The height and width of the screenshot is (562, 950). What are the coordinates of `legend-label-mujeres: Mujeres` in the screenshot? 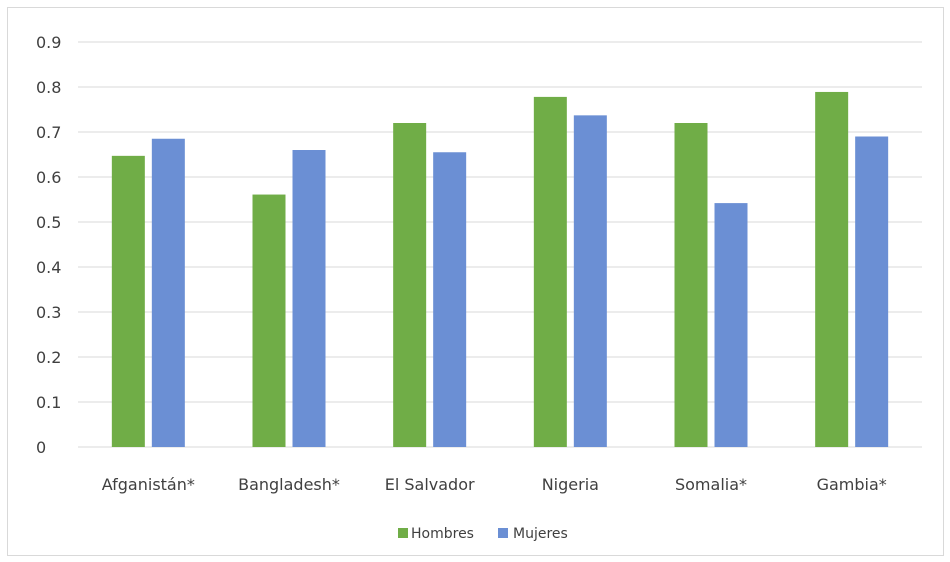 It's located at (540, 534).